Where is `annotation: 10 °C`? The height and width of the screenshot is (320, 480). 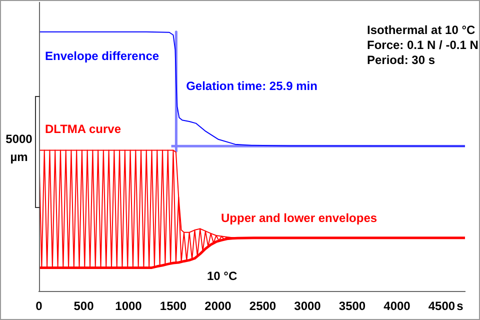 annotation: 10 °C is located at coordinates (222, 276).